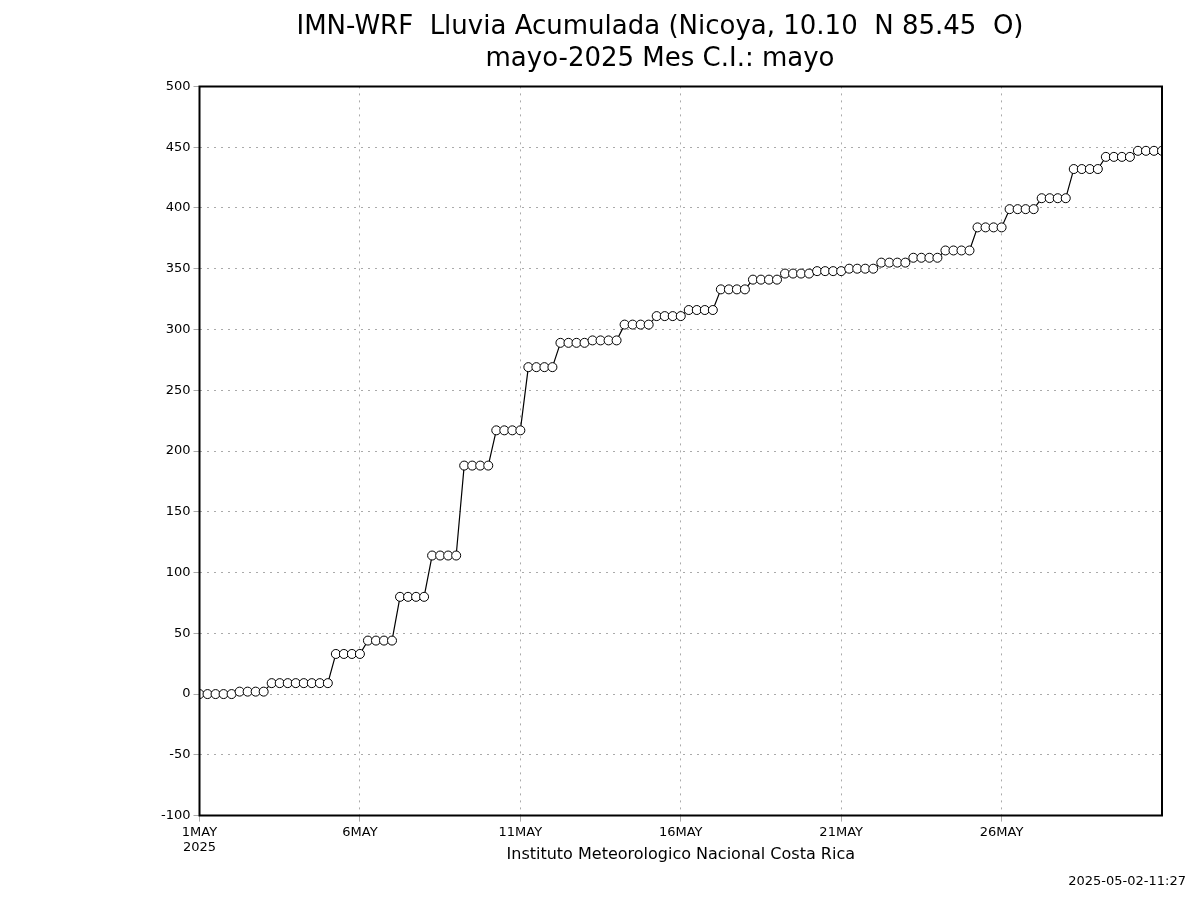 The height and width of the screenshot is (900, 1200). What do you see at coordinates (680, 831) in the screenshot?
I see `x-tick-label: 16MAY` at bounding box center [680, 831].